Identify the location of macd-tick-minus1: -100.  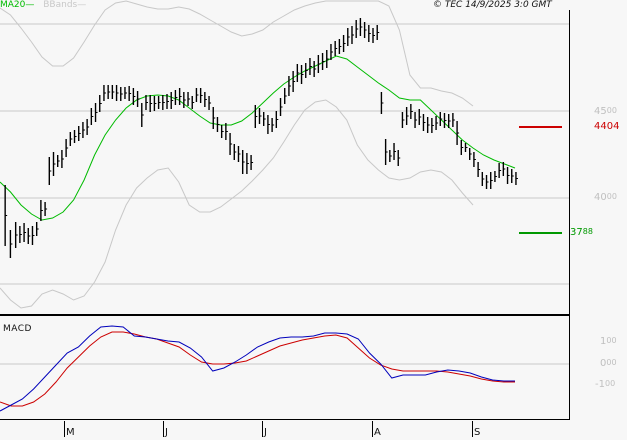
(605, 385).